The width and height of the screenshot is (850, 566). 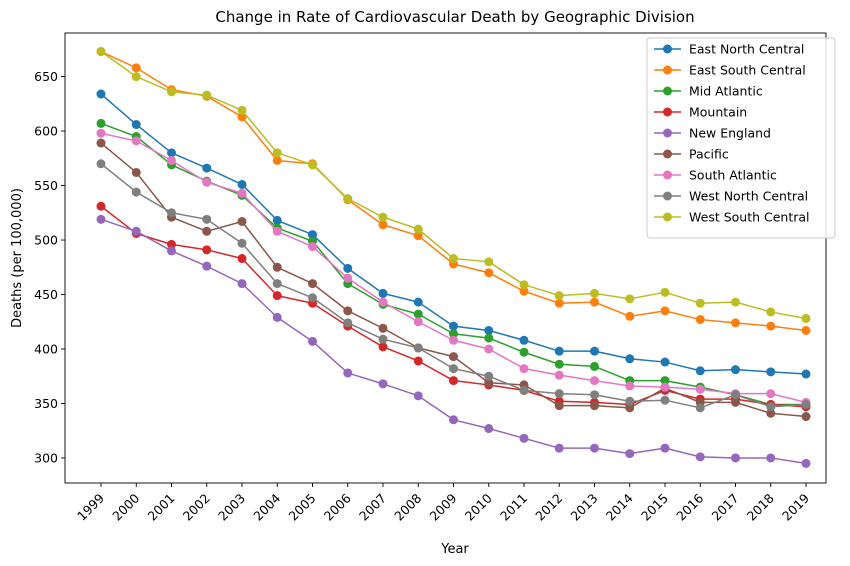 I want to click on y-tick-label: 350, so click(x=46, y=403).